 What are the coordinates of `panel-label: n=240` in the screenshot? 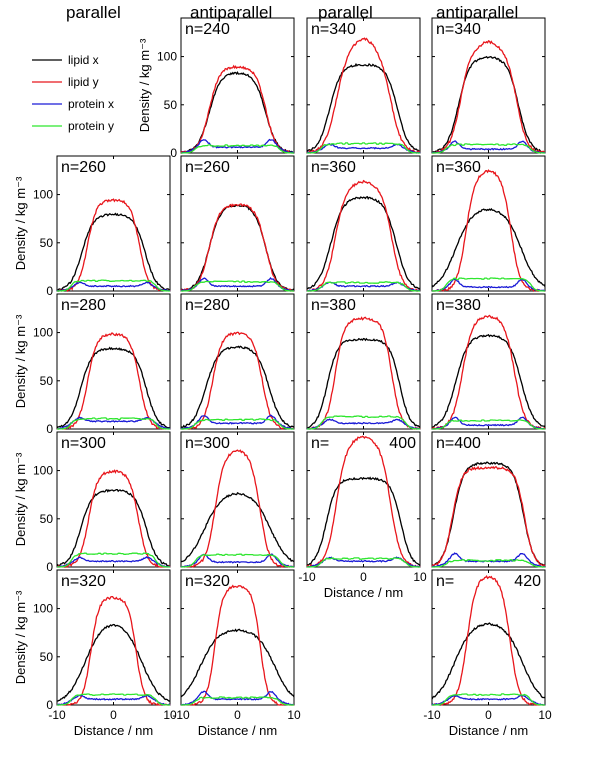 It's located at (207, 29).